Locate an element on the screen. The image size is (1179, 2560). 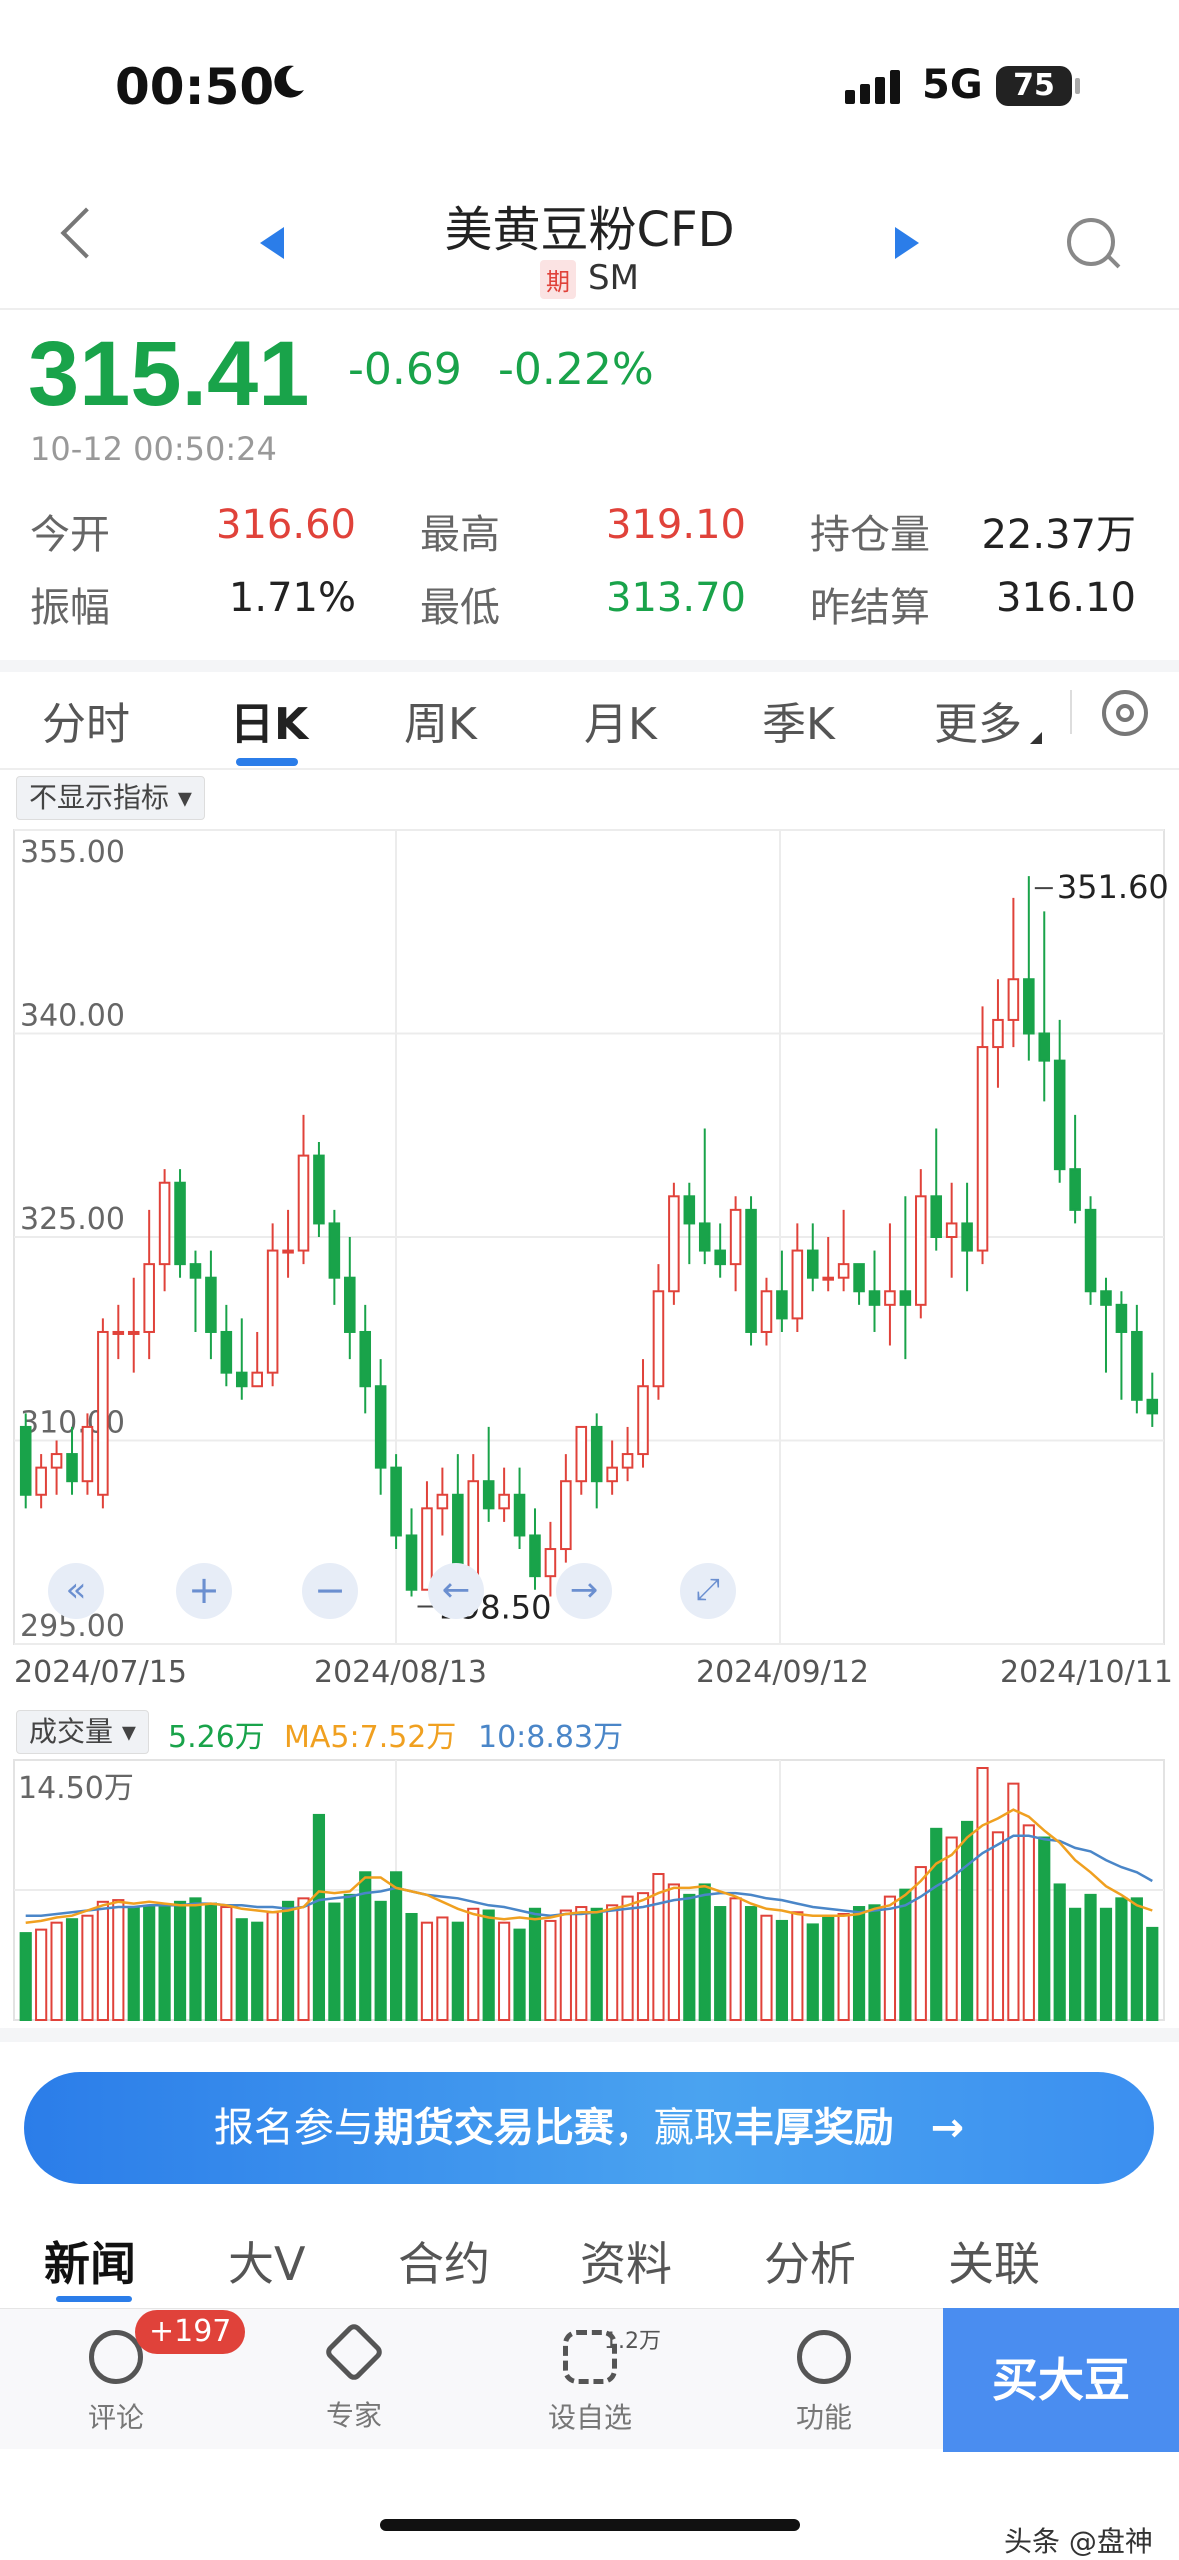
add-watchlist-button: 设自选 is located at coordinates (590, 2383).